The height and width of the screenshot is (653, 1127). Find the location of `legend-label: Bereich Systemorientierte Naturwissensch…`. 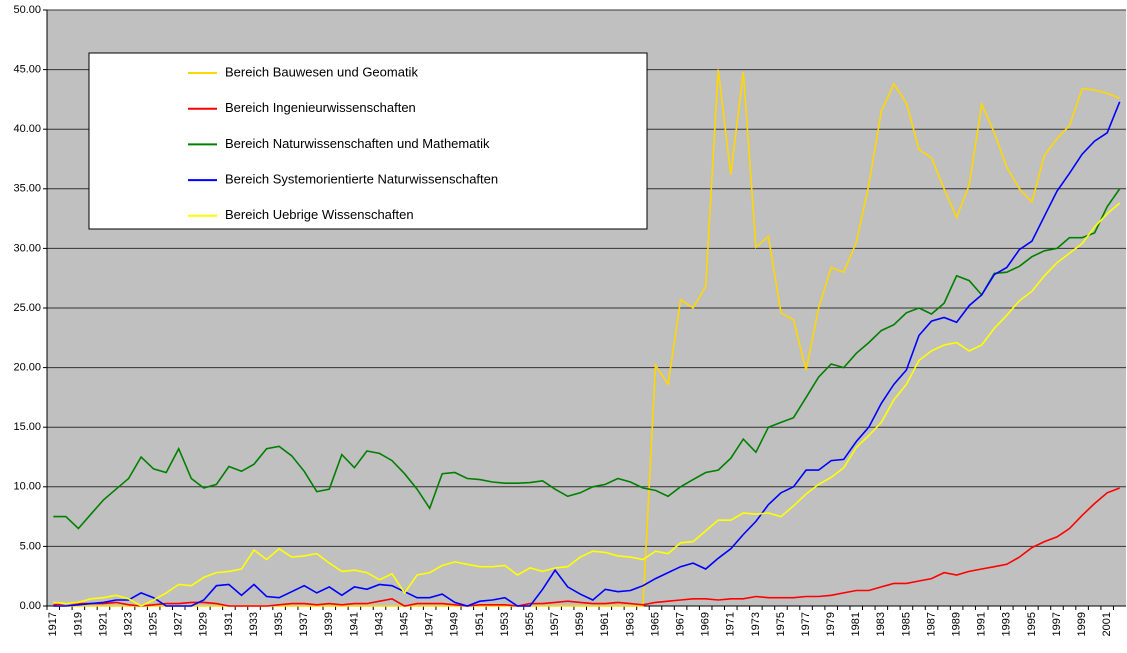

legend-label: Bereich Systemorientierte Naturwissensch… is located at coordinates (361, 179).